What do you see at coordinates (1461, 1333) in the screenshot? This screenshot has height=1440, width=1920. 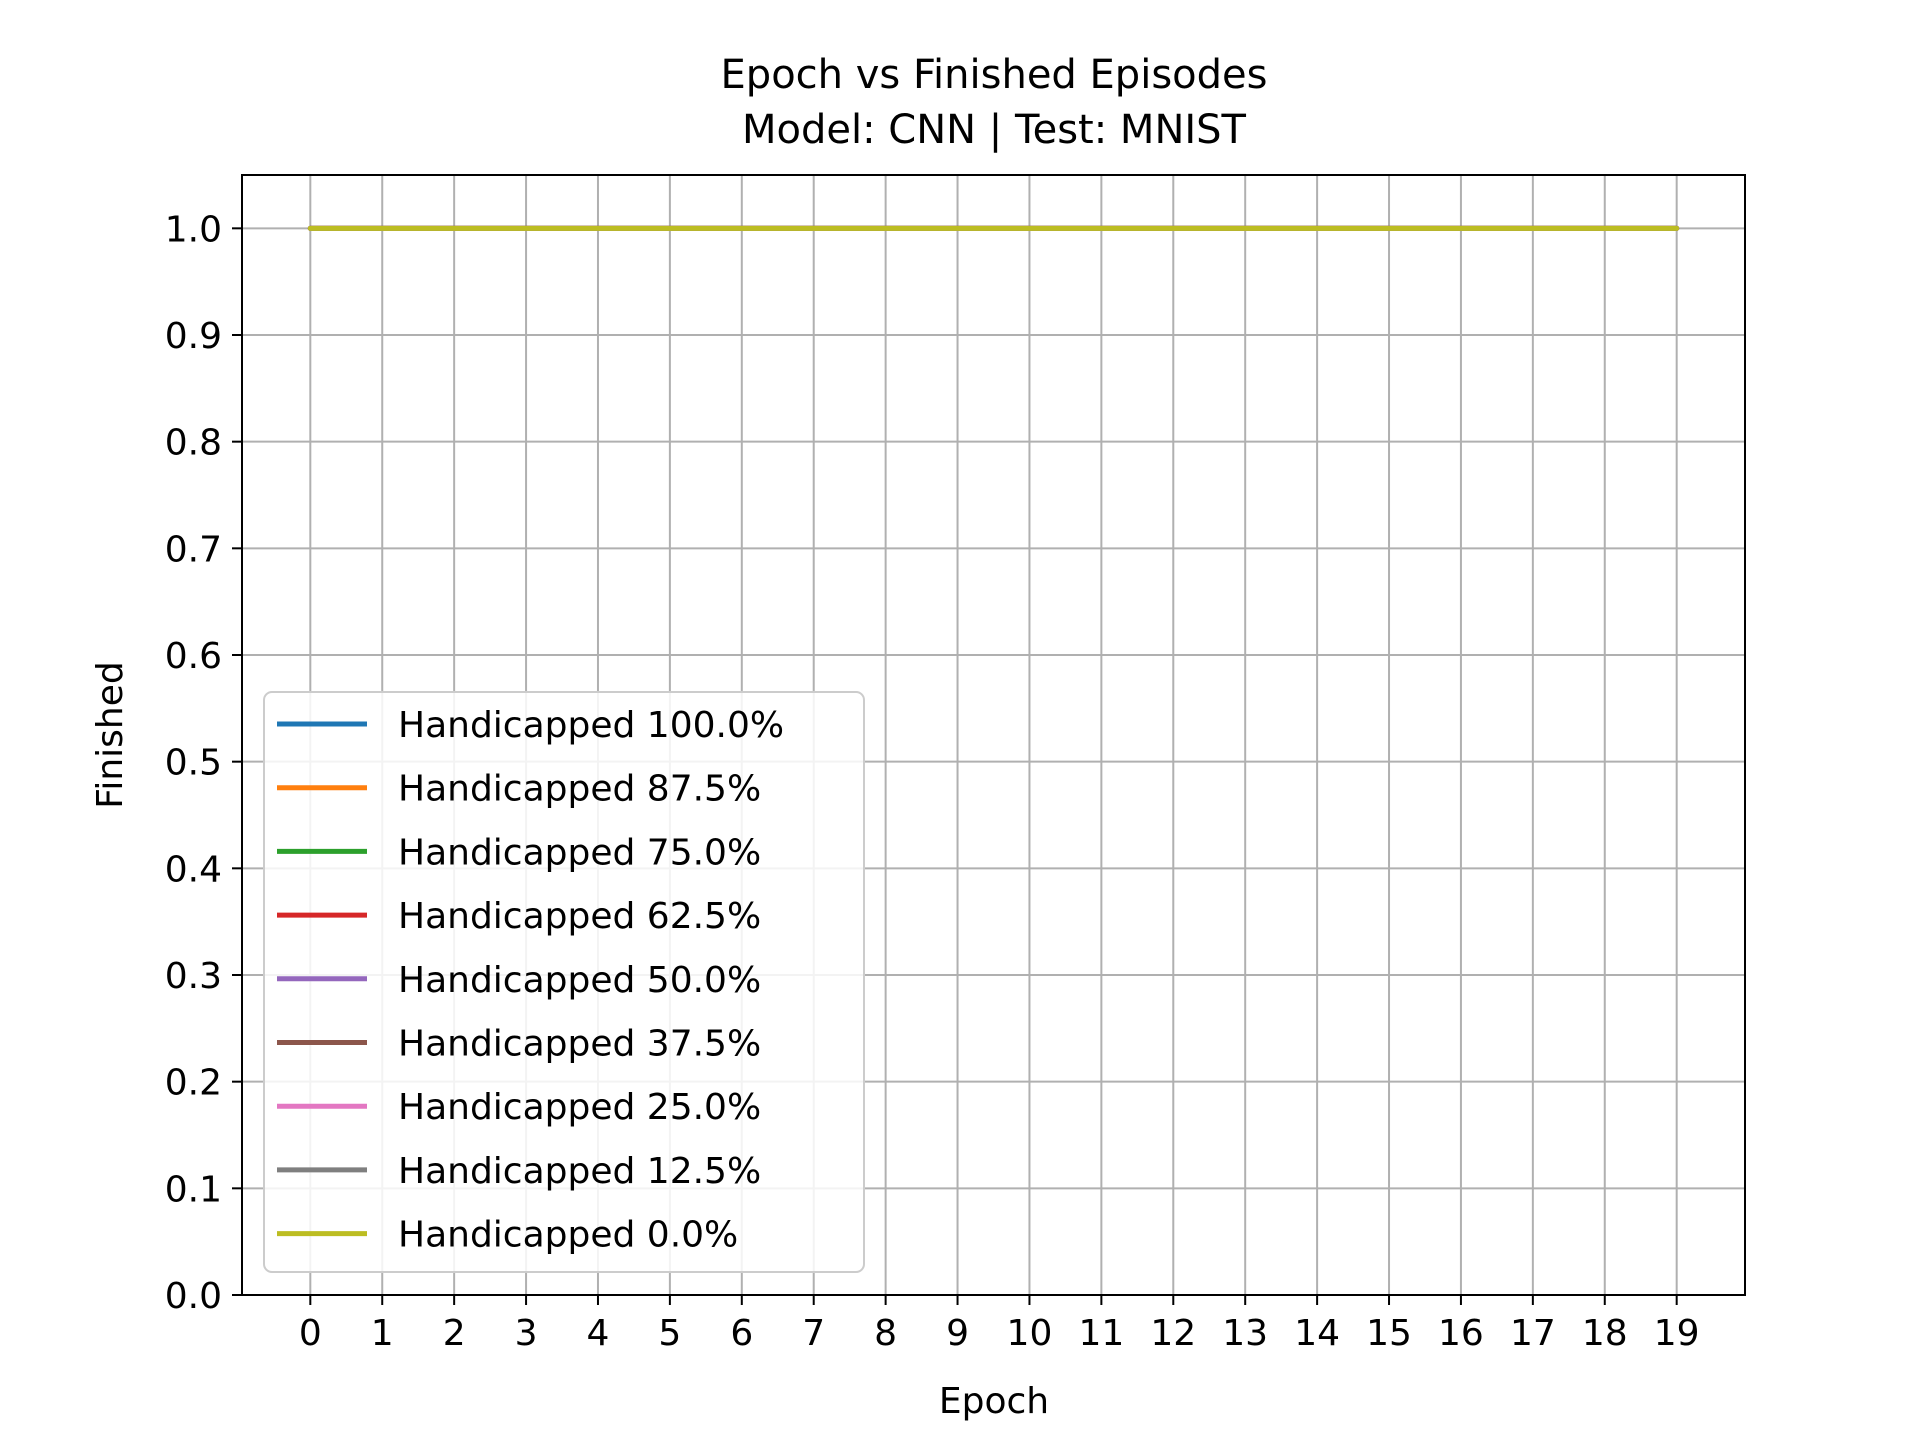 I see `x-tick-label: 16` at bounding box center [1461, 1333].